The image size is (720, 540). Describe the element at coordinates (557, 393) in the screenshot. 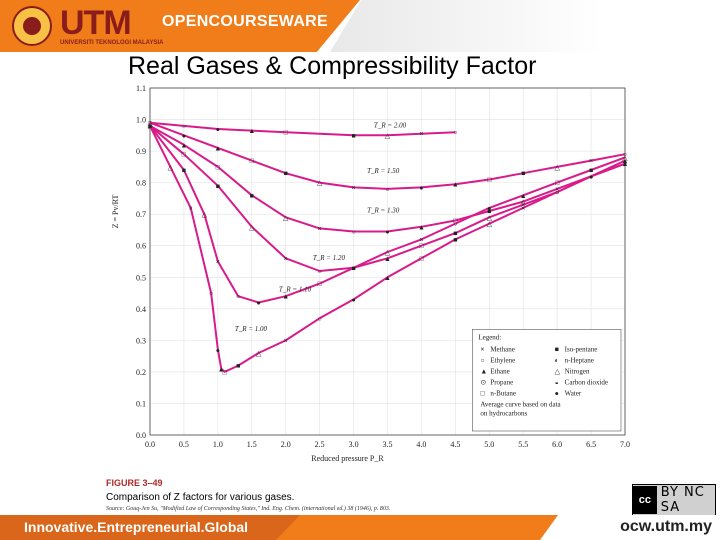

I see `legend-symbol: ●` at that location.